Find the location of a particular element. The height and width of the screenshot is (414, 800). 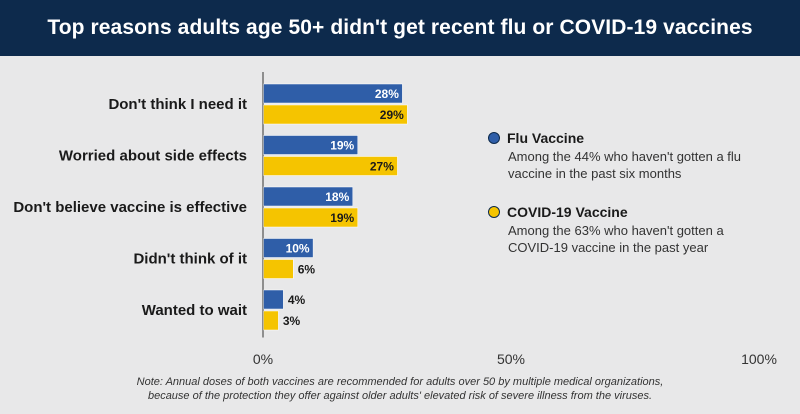

bar-covid-19-vaccine-worried-about-side-effects is located at coordinates (330, 166).